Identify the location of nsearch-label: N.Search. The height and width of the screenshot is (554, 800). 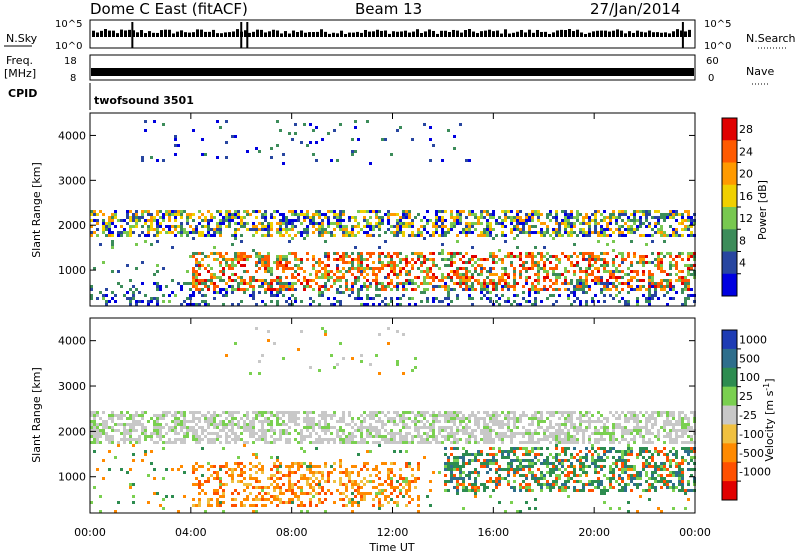
(771, 38).